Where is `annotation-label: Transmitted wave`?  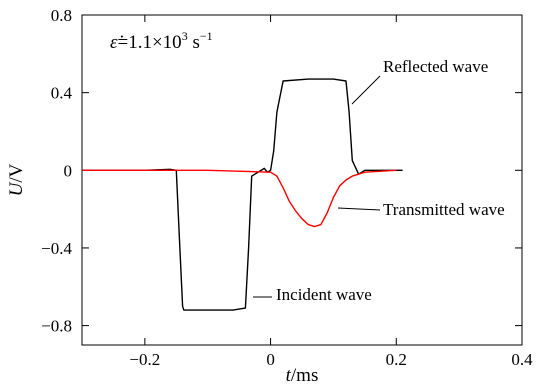
annotation-label: Transmitted wave is located at coordinates (444, 209).